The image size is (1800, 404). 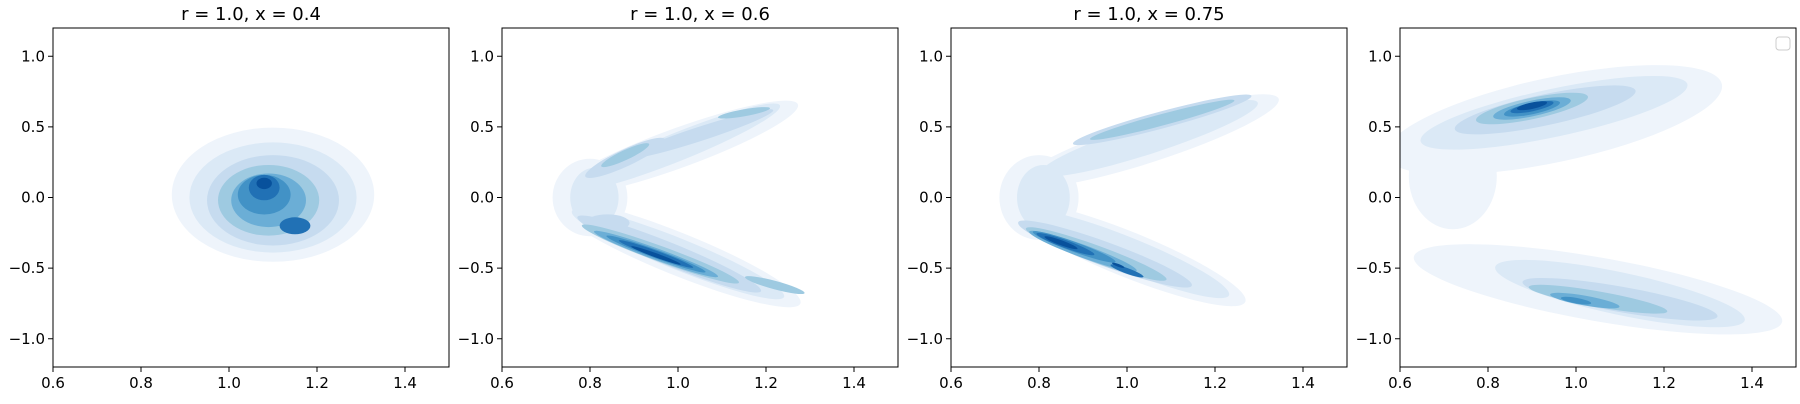 What do you see at coordinates (1783, 43) in the screenshot?
I see `legend-box` at bounding box center [1783, 43].